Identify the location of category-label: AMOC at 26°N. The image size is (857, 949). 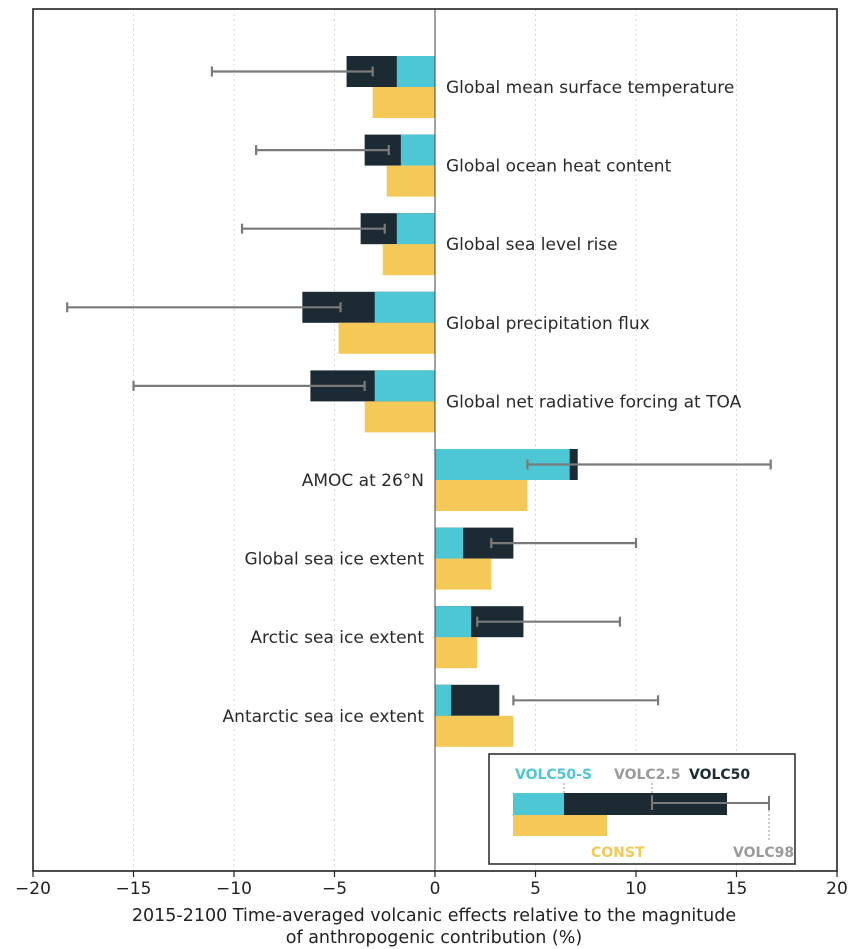
(363, 481).